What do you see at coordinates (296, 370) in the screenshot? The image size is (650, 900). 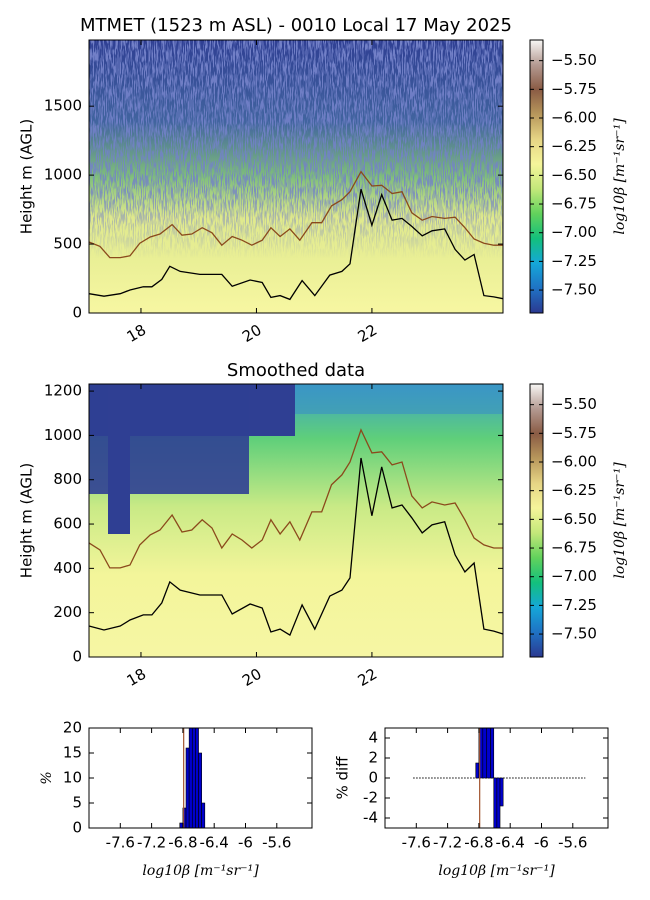 I see `chart-title: Smoothed data` at bounding box center [296, 370].